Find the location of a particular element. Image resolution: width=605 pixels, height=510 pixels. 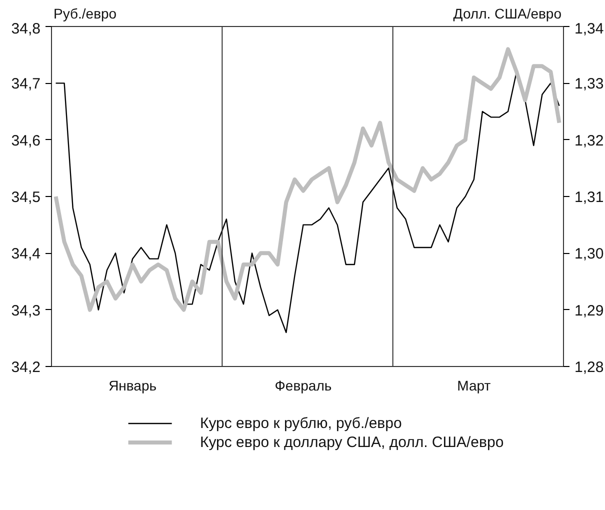

y2-tick-label: 1,31 is located at coordinates (589, 197).